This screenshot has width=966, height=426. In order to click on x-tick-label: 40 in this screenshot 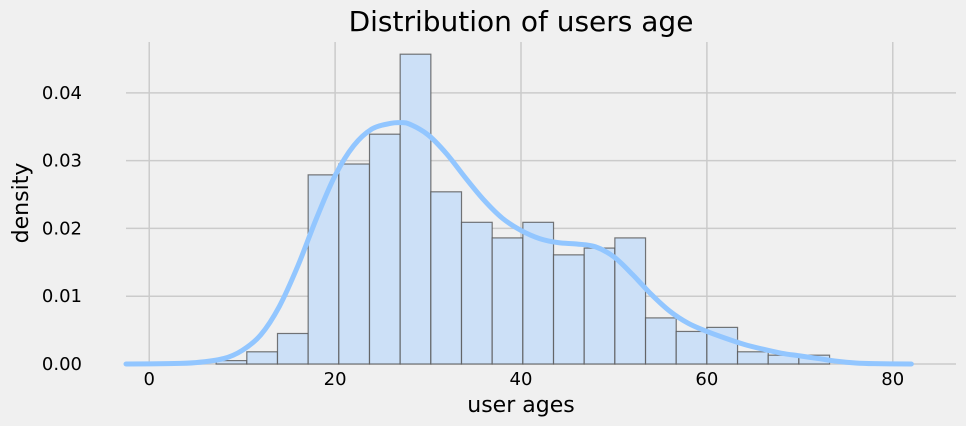, I will do `click(521, 379)`.